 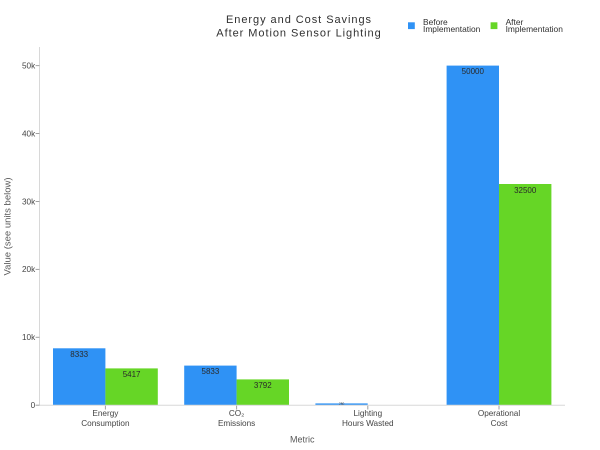 What do you see at coordinates (263, 385) in the screenshot?
I see `svg-text: 3792` at bounding box center [263, 385].